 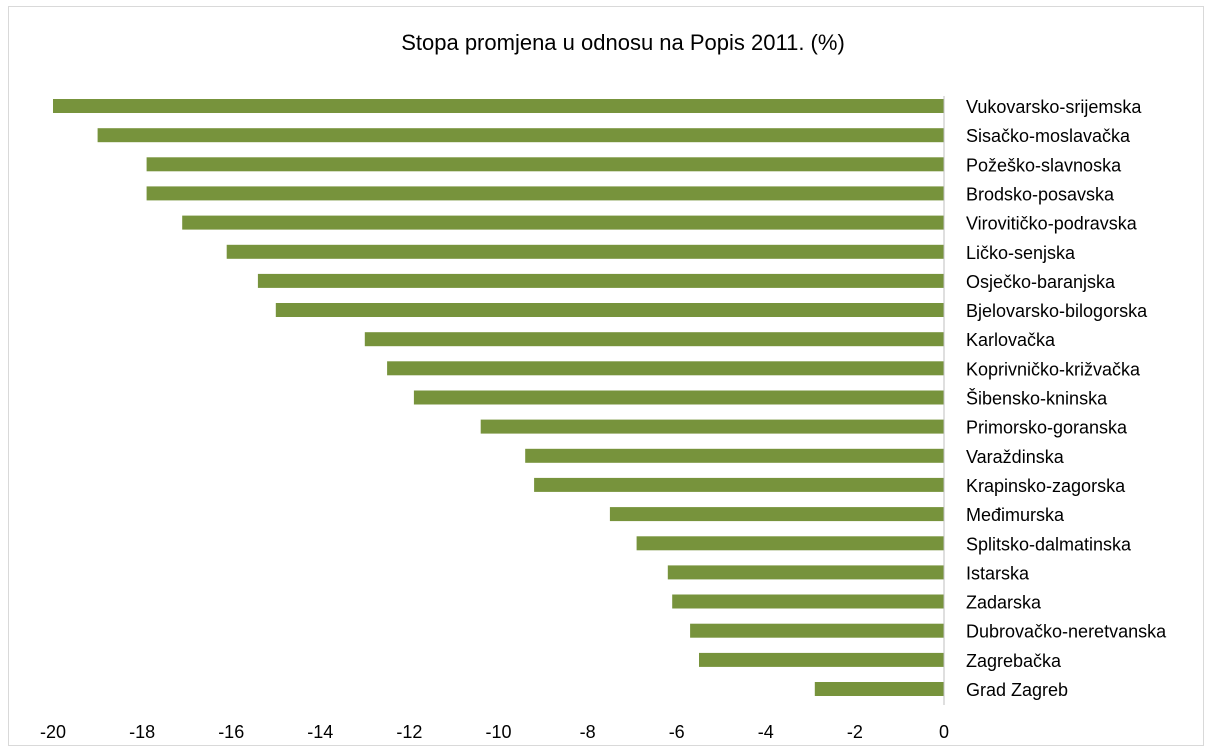 What do you see at coordinates (1014, 661) in the screenshot?
I see `category-label-20: Zagrebačka` at bounding box center [1014, 661].